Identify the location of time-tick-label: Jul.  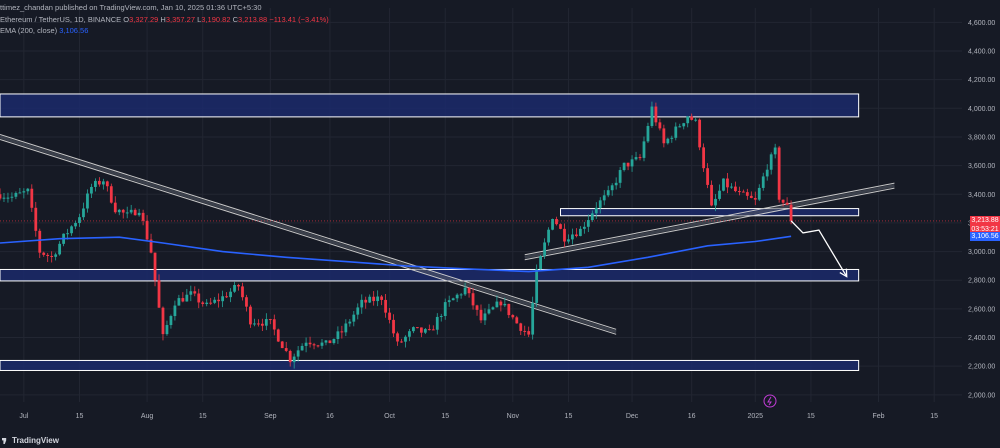
(23, 416).